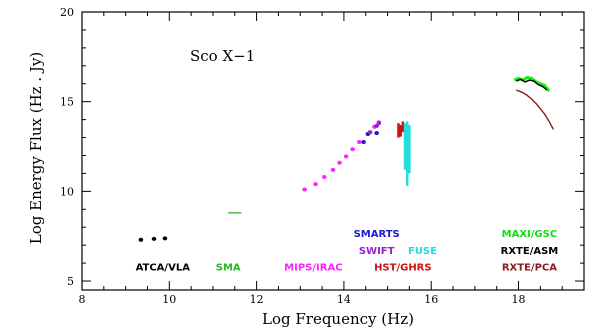 This screenshot has width=590, height=331. What do you see at coordinates (36, 148) in the screenshot?
I see `y-axis-label: Log Energy Flux (Hz . Jy)` at bounding box center [36, 148].